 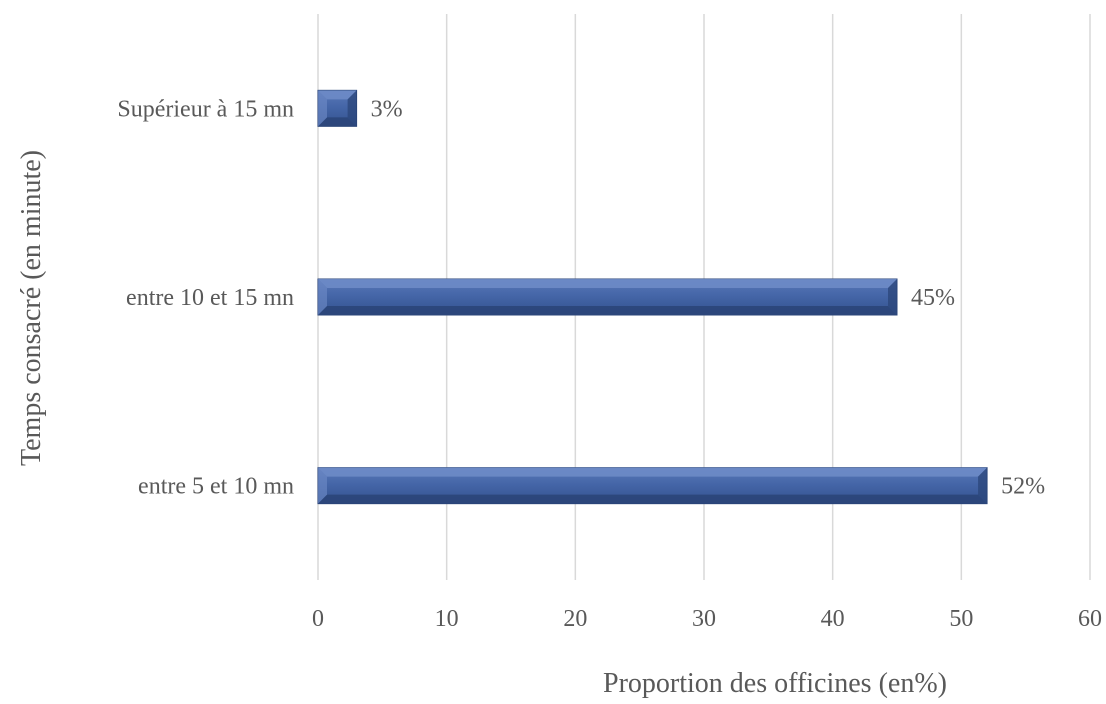 What do you see at coordinates (833, 619) in the screenshot?
I see `x-tick-label: 40` at bounding box center [833, 619].